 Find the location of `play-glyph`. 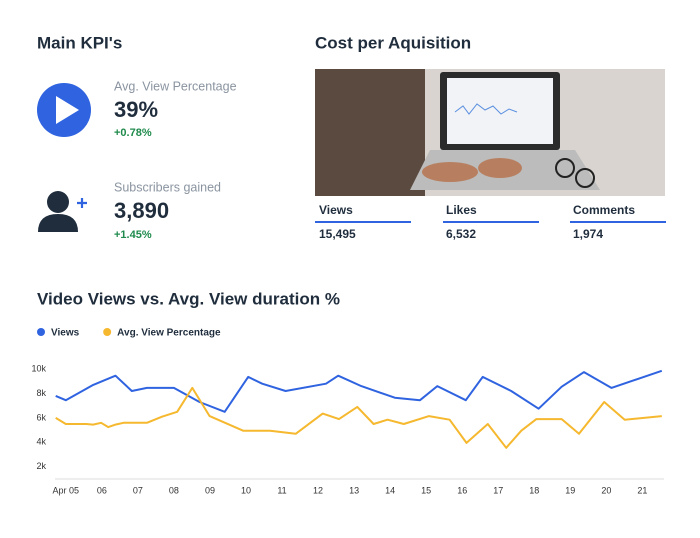

play-glyph is located at coordinates (67, 110).